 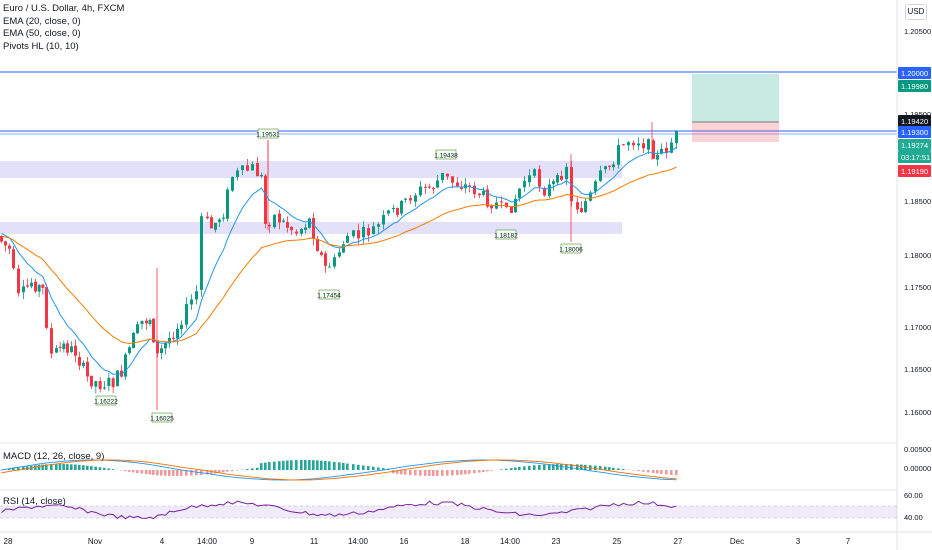 I want to click on svg-text: 1.19190, so click(x=914, y=171).